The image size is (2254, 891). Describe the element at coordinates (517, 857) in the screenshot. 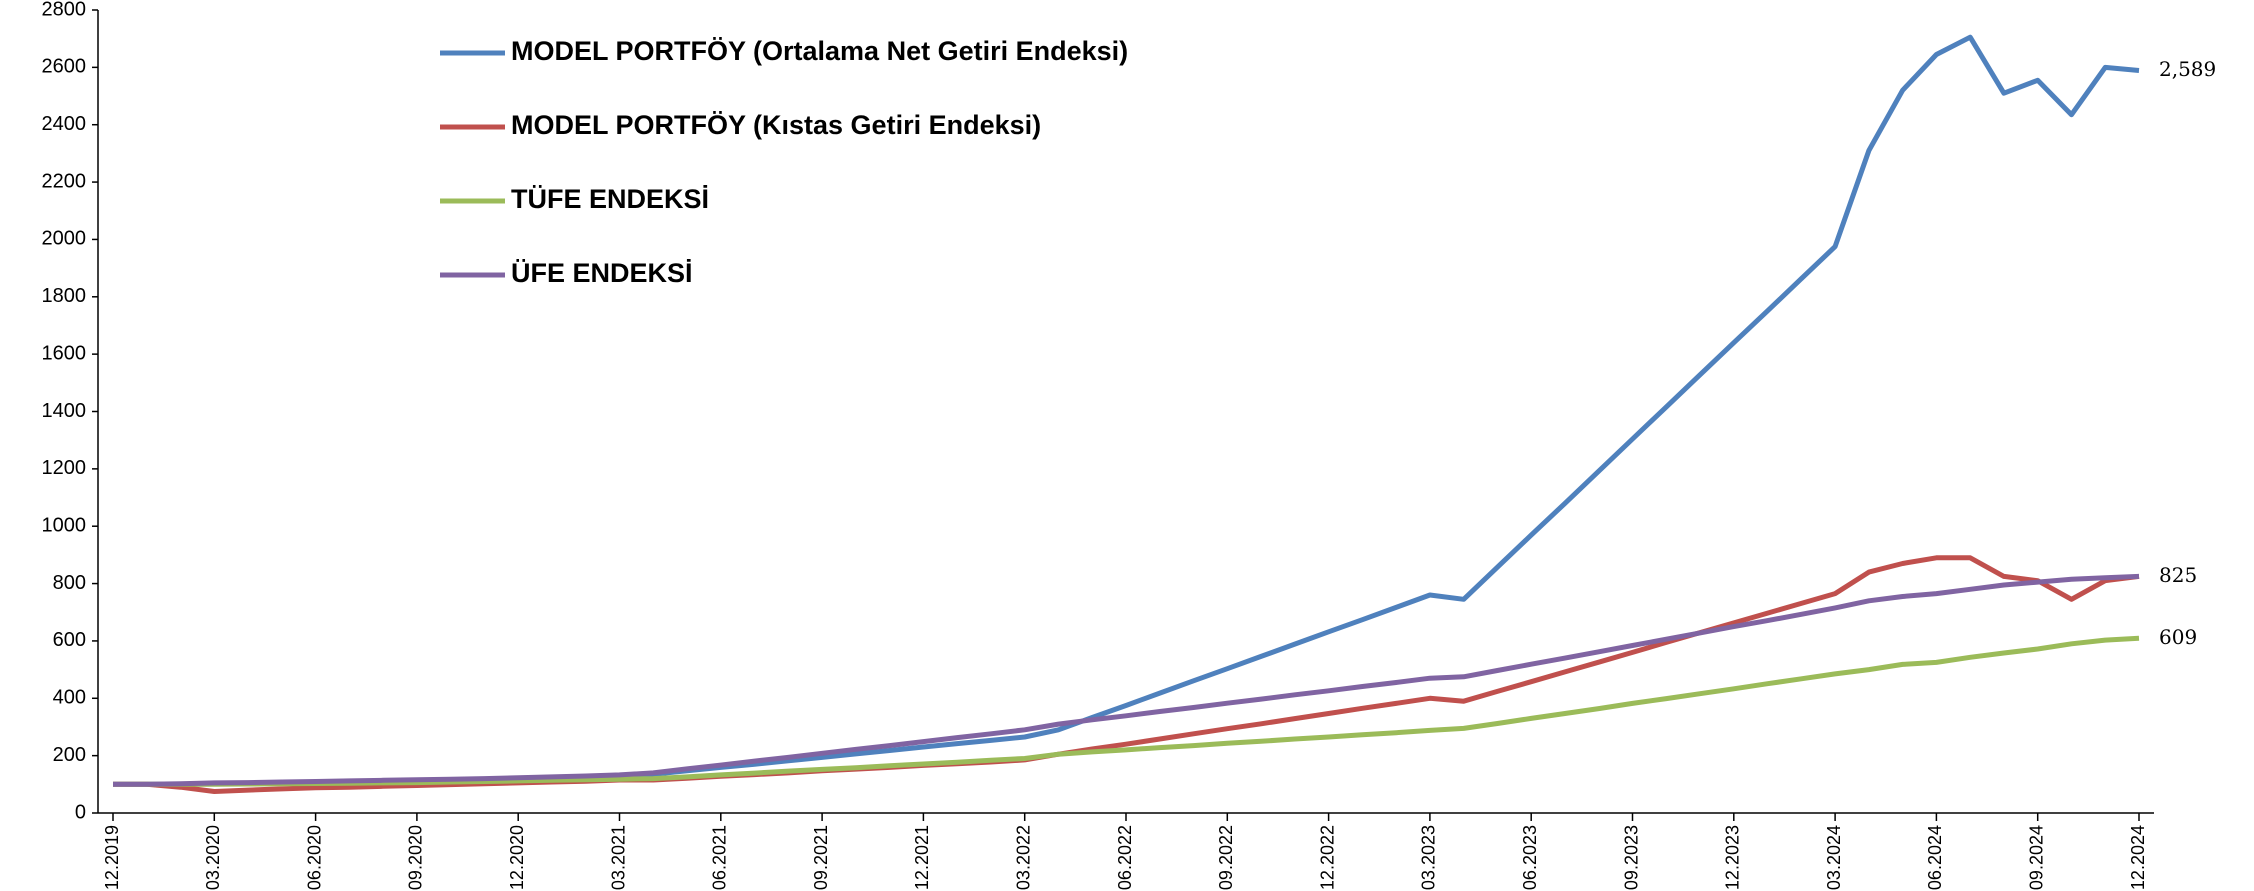

I see `x-tick-label: 12.2020` at that location.